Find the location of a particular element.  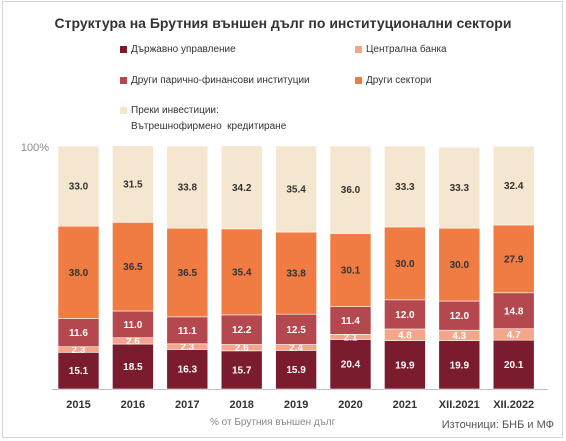

data-label-s1-XII.2022: 4.7 is located at coordinates (514, 335).